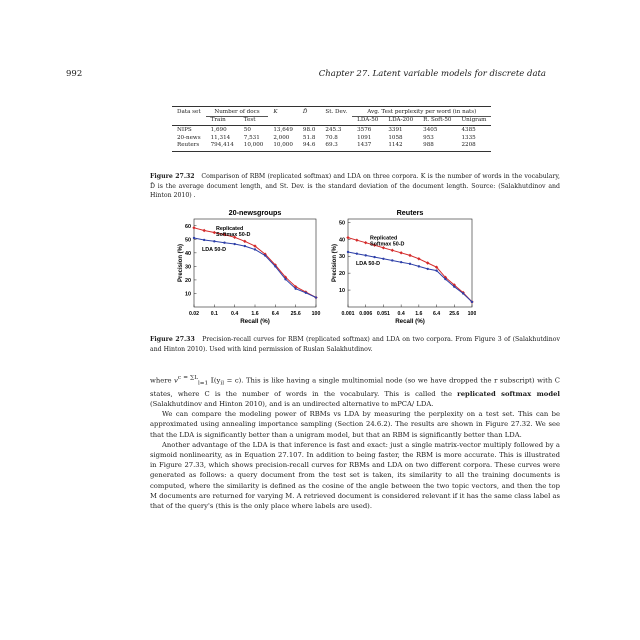  What do you see at coordinates (237, 111) in the screenshot?
I see `col-header-num-docs: Number of docs` at bounding box center [237, 111].